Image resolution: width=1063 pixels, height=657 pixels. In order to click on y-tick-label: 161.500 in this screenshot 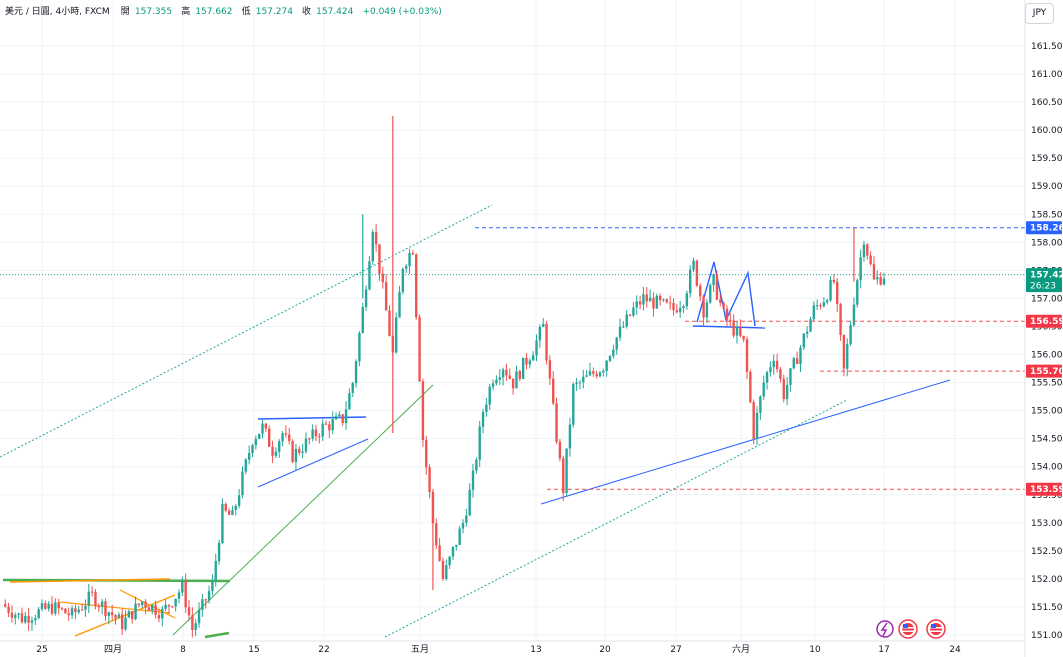, I will do `click(1047, 47)`.